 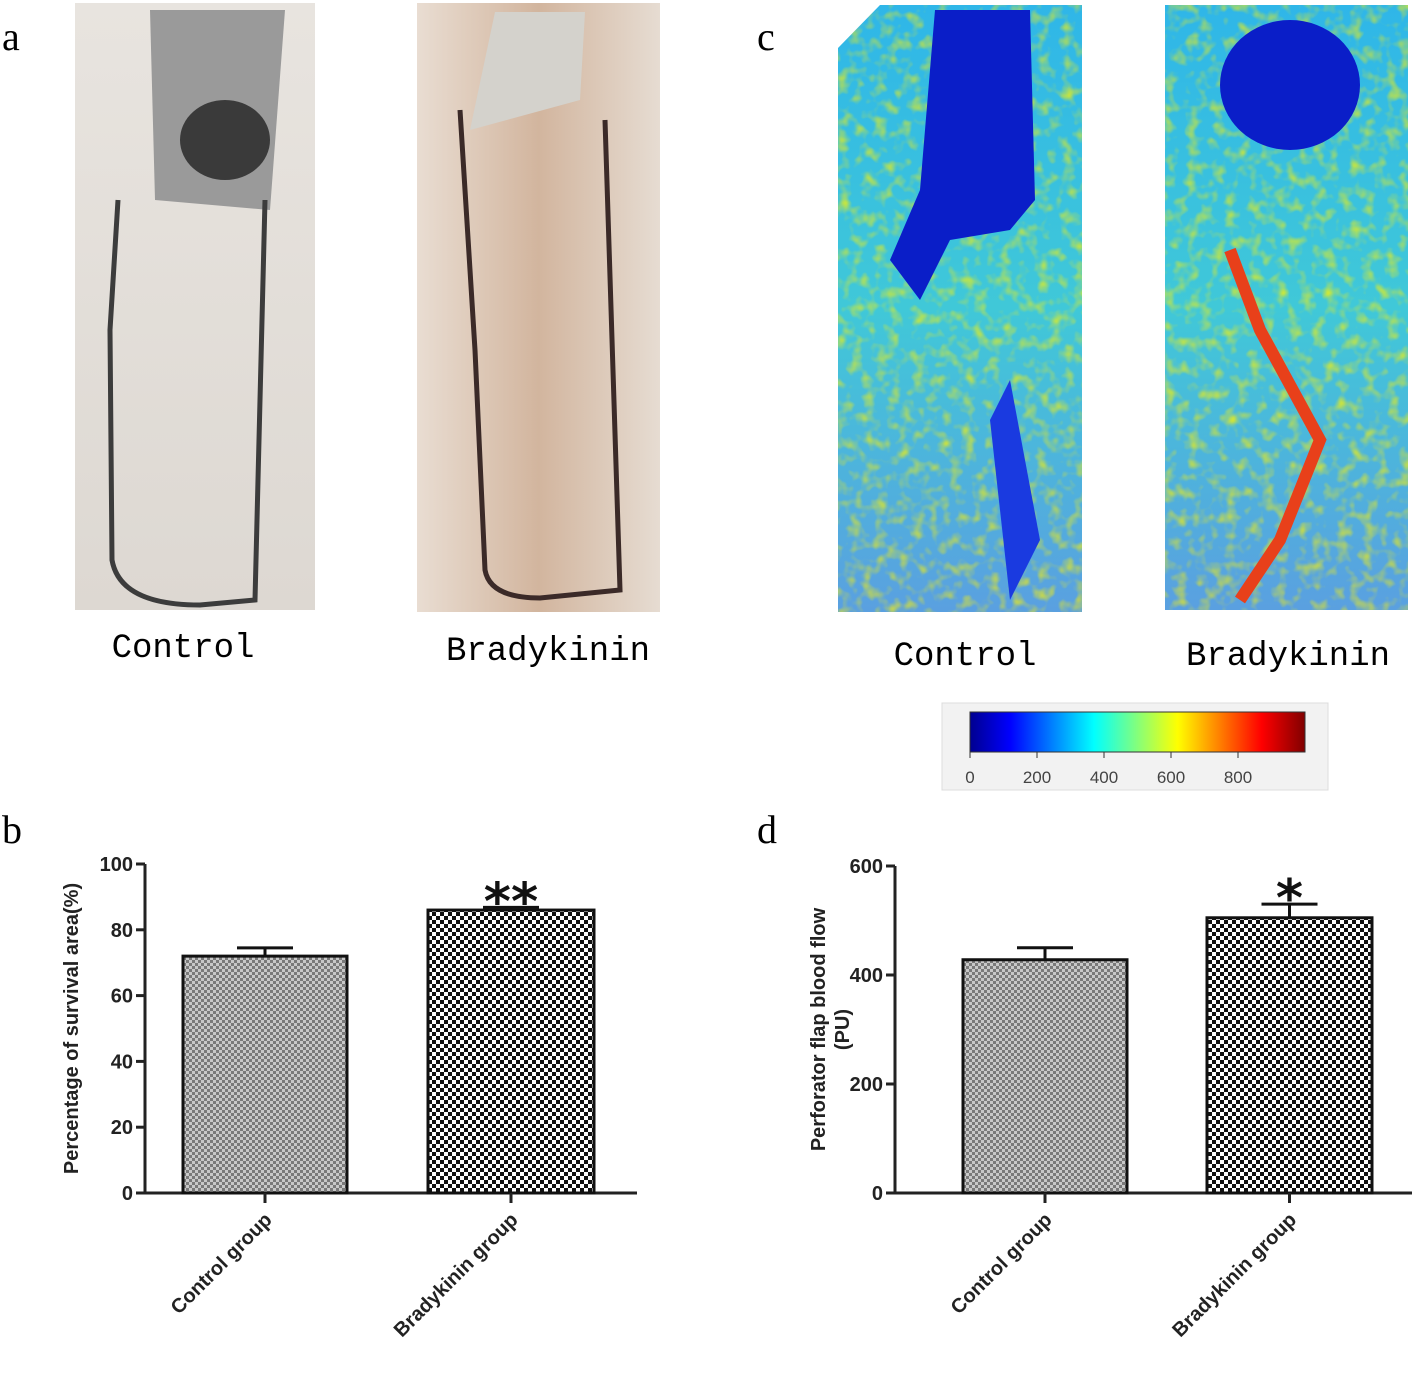 I want to click on colorbar-tick-label: 0, so click(x=969, y=777).